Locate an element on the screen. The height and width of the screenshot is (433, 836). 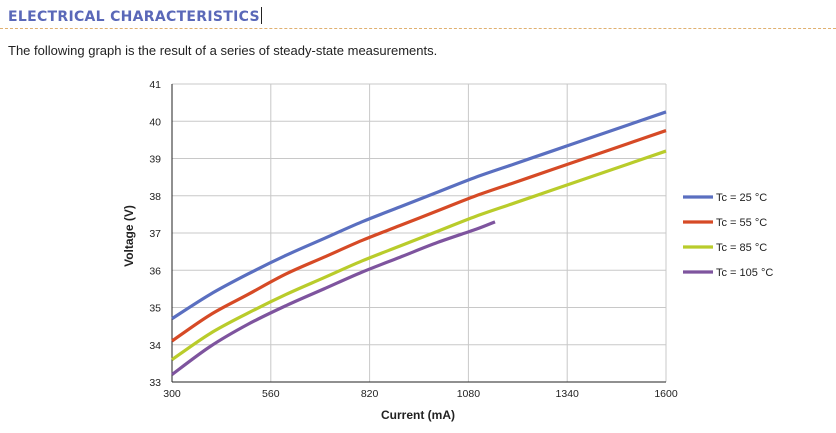
section-heading-text: ELECTRICAL CHARACTERISTICS is located at coordinates (134, 17).